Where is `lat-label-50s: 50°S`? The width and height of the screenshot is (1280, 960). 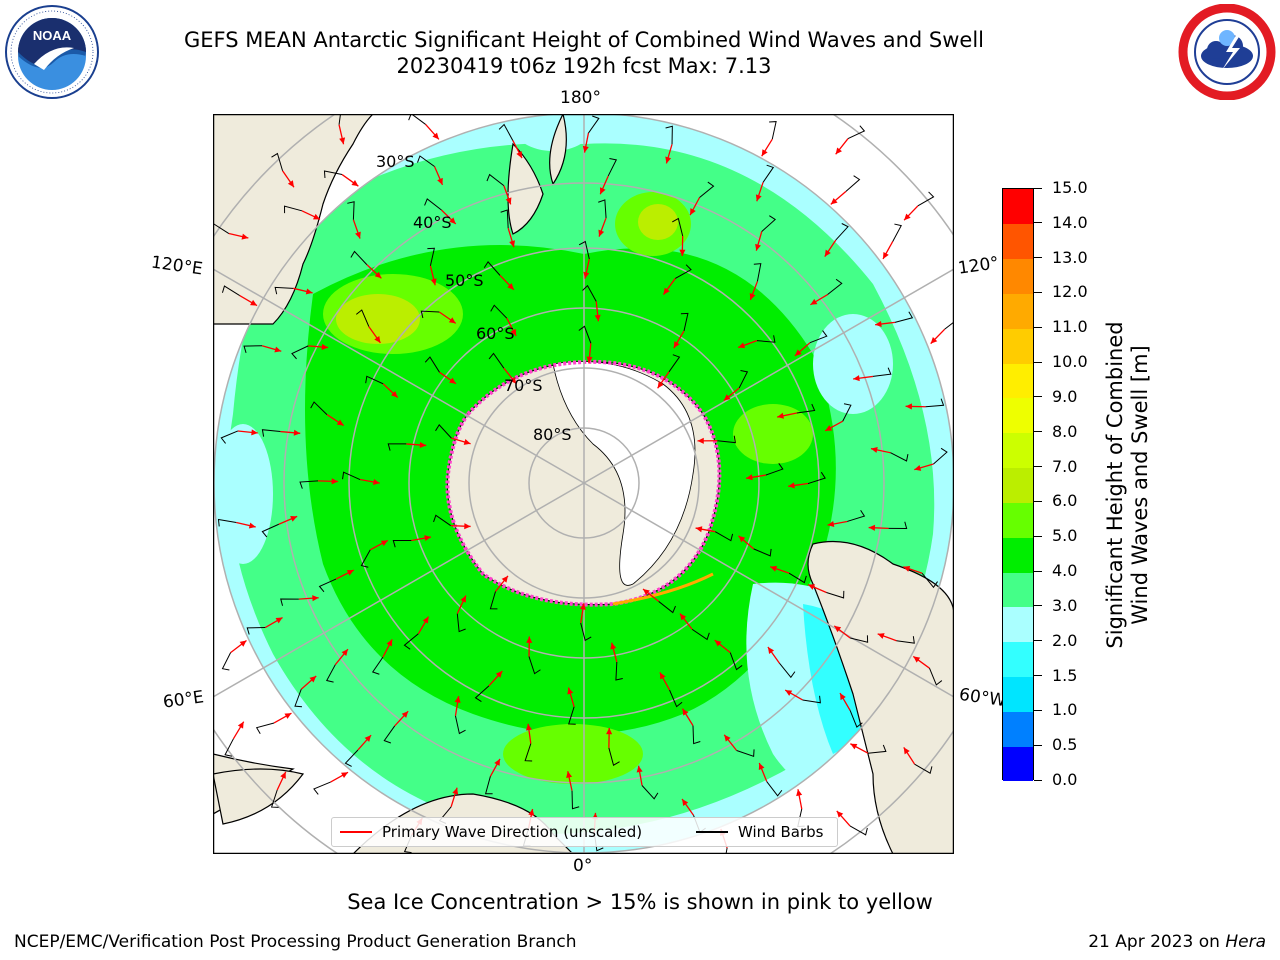 lat-label-50s: 50°S is located at coordinates (464, 280).